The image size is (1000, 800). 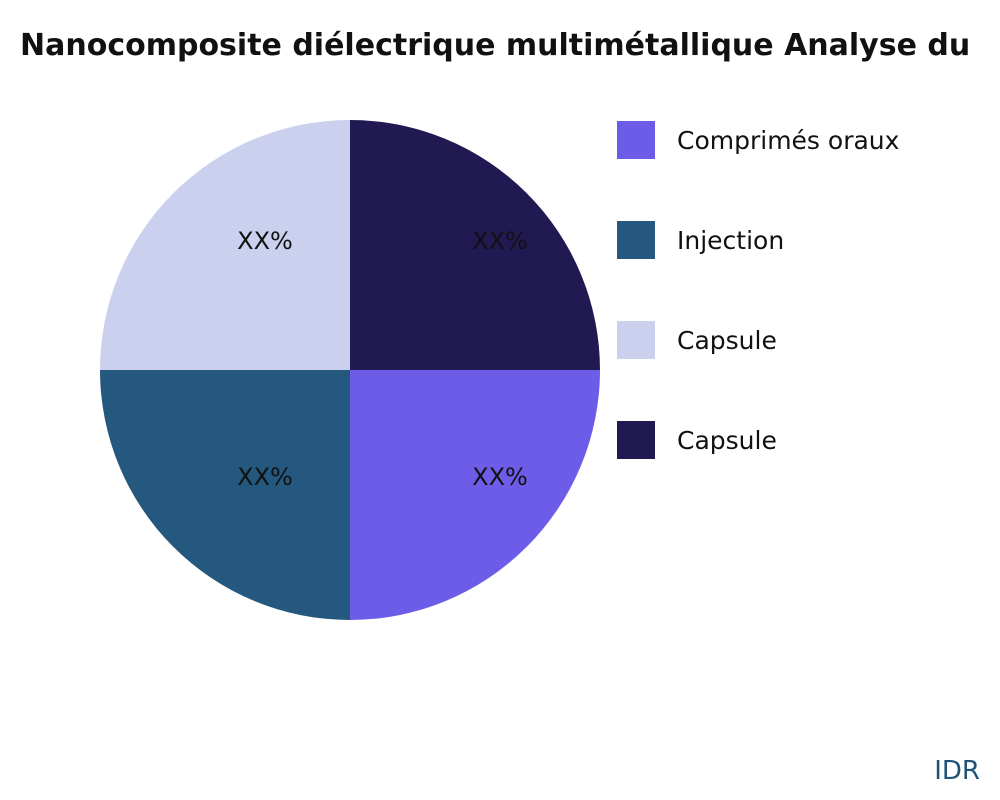 What do you see at coordinates (727, 340) in the screenshot?
I see `legend-label-capsule-light: Capsule` at bounding box center [727, 340].